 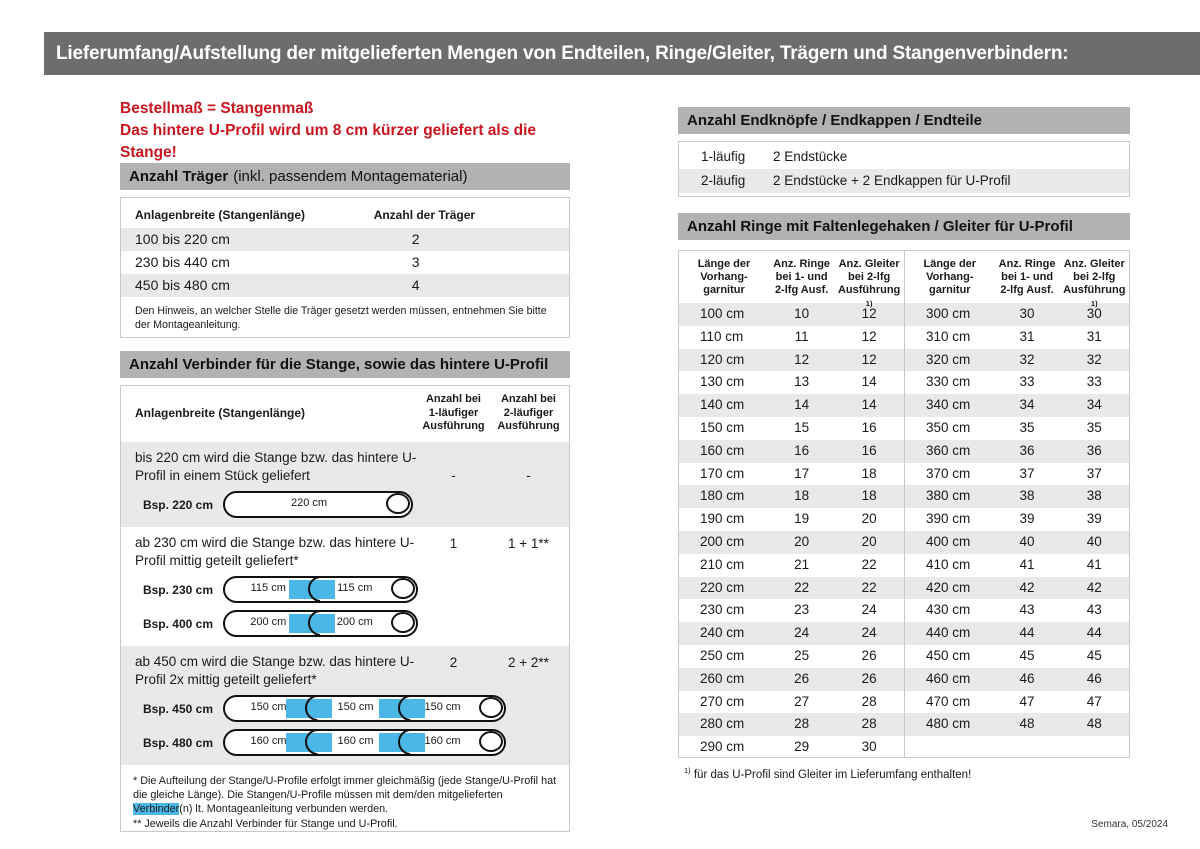 What do you see at coordinates (802, 519) in the screenshot?
I see `ringe-count-cell: 19` at bounding box center [802, 519].